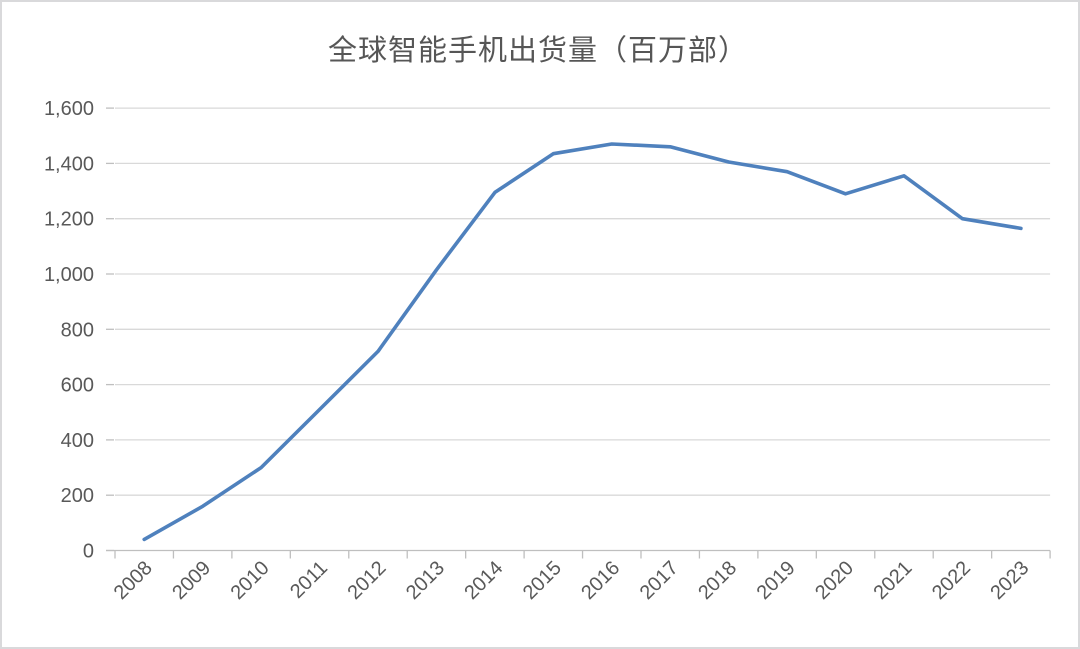 The image size is (1080, 649). What do you see at coordinates (77, 496) in the screenshot?
I see `y-tick-label: 200` at bounding box center [77, 496].